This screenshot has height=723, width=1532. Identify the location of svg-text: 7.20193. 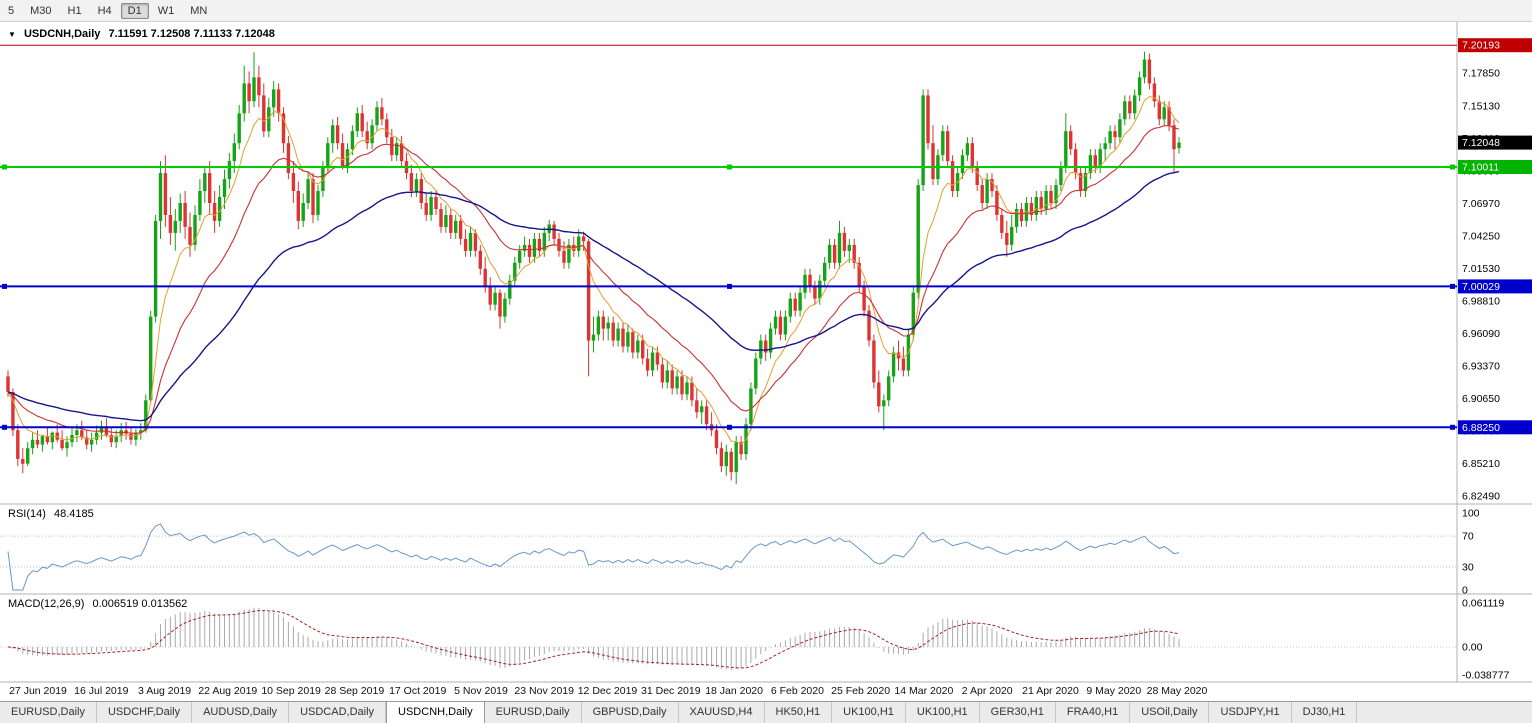
(1481, 46).